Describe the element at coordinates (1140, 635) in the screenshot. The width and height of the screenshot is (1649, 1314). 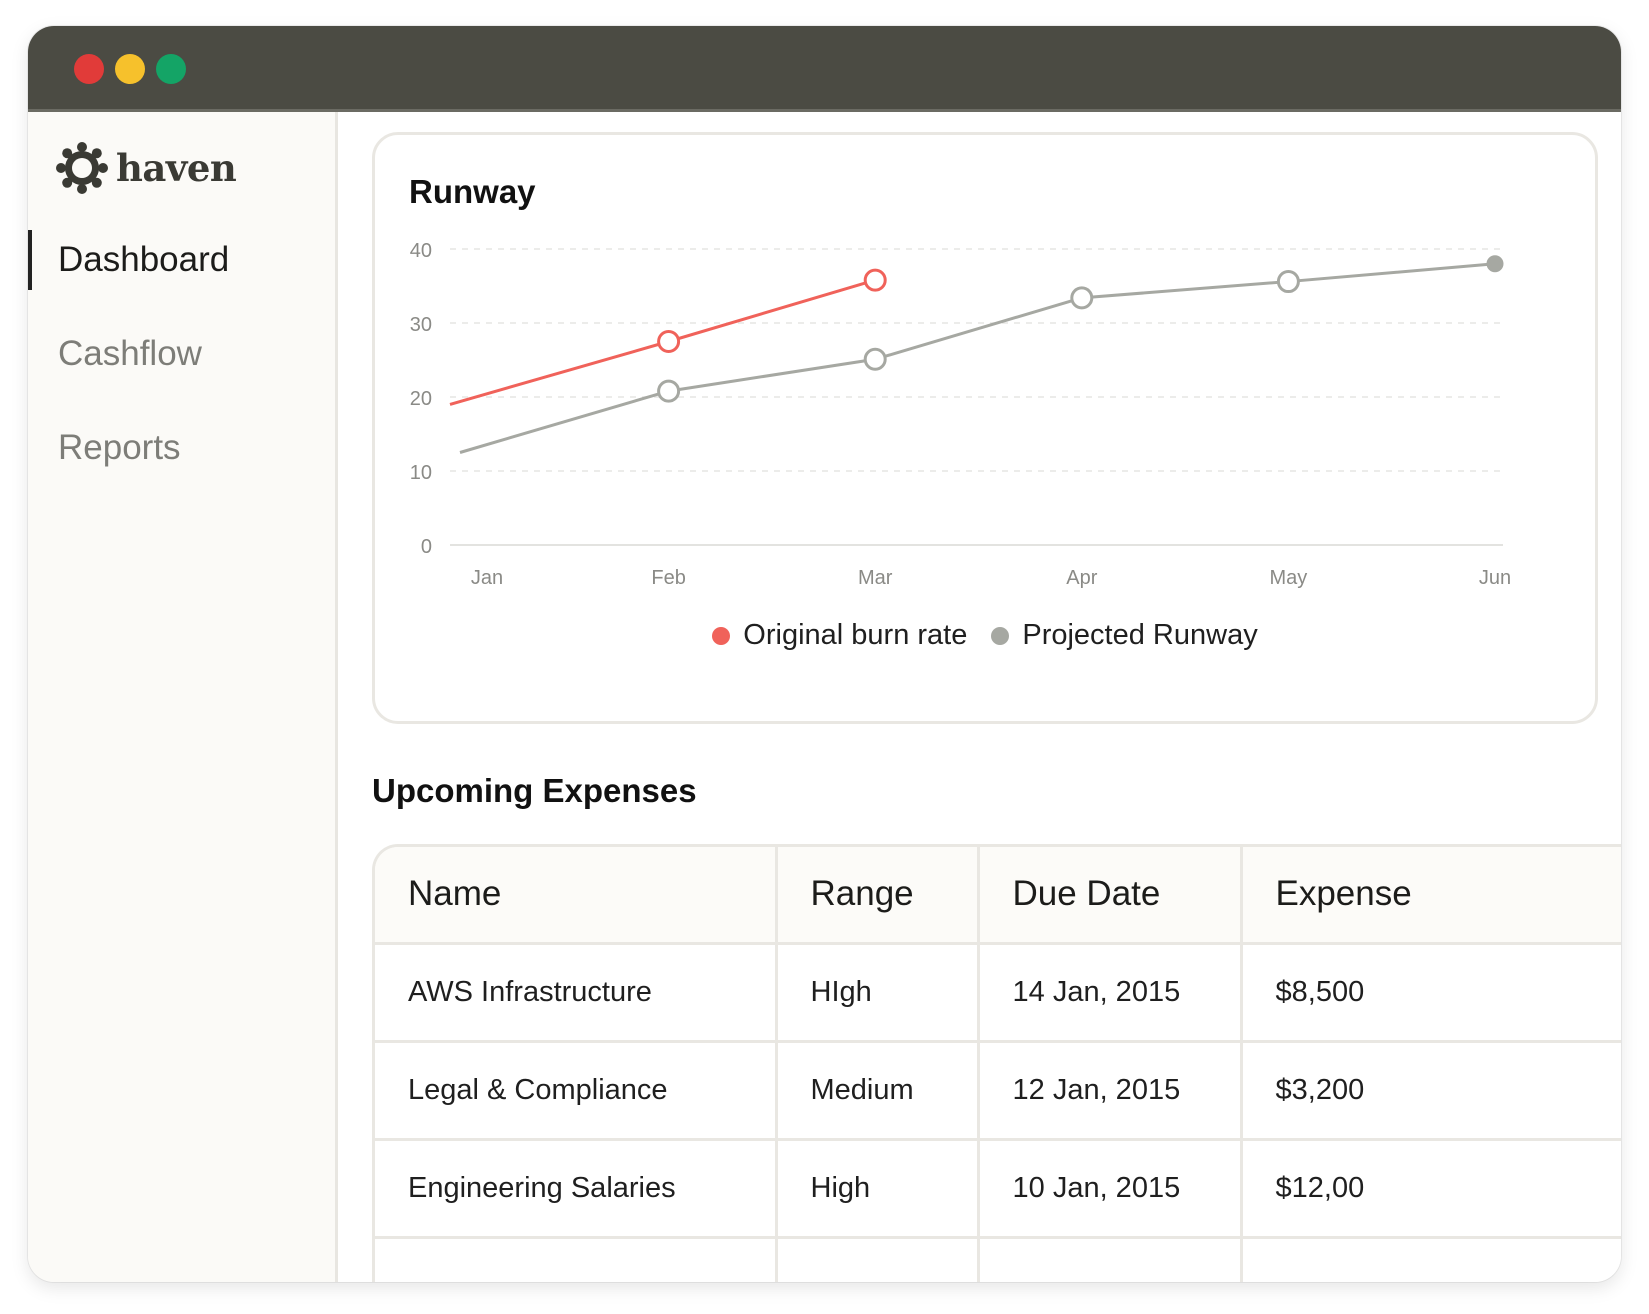
I see `legend-label-projected: Projected Runway` at that location.